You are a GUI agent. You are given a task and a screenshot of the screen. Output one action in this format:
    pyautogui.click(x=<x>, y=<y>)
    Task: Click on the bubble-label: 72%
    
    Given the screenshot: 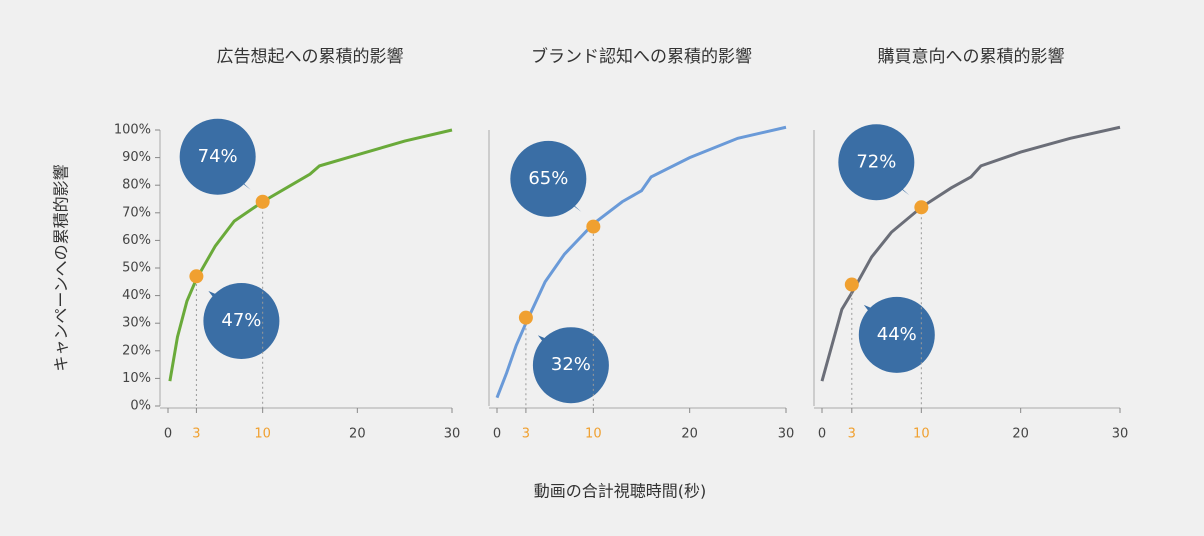 What is the action you would take?
    pyautogui.click(x=876, y=161)
    